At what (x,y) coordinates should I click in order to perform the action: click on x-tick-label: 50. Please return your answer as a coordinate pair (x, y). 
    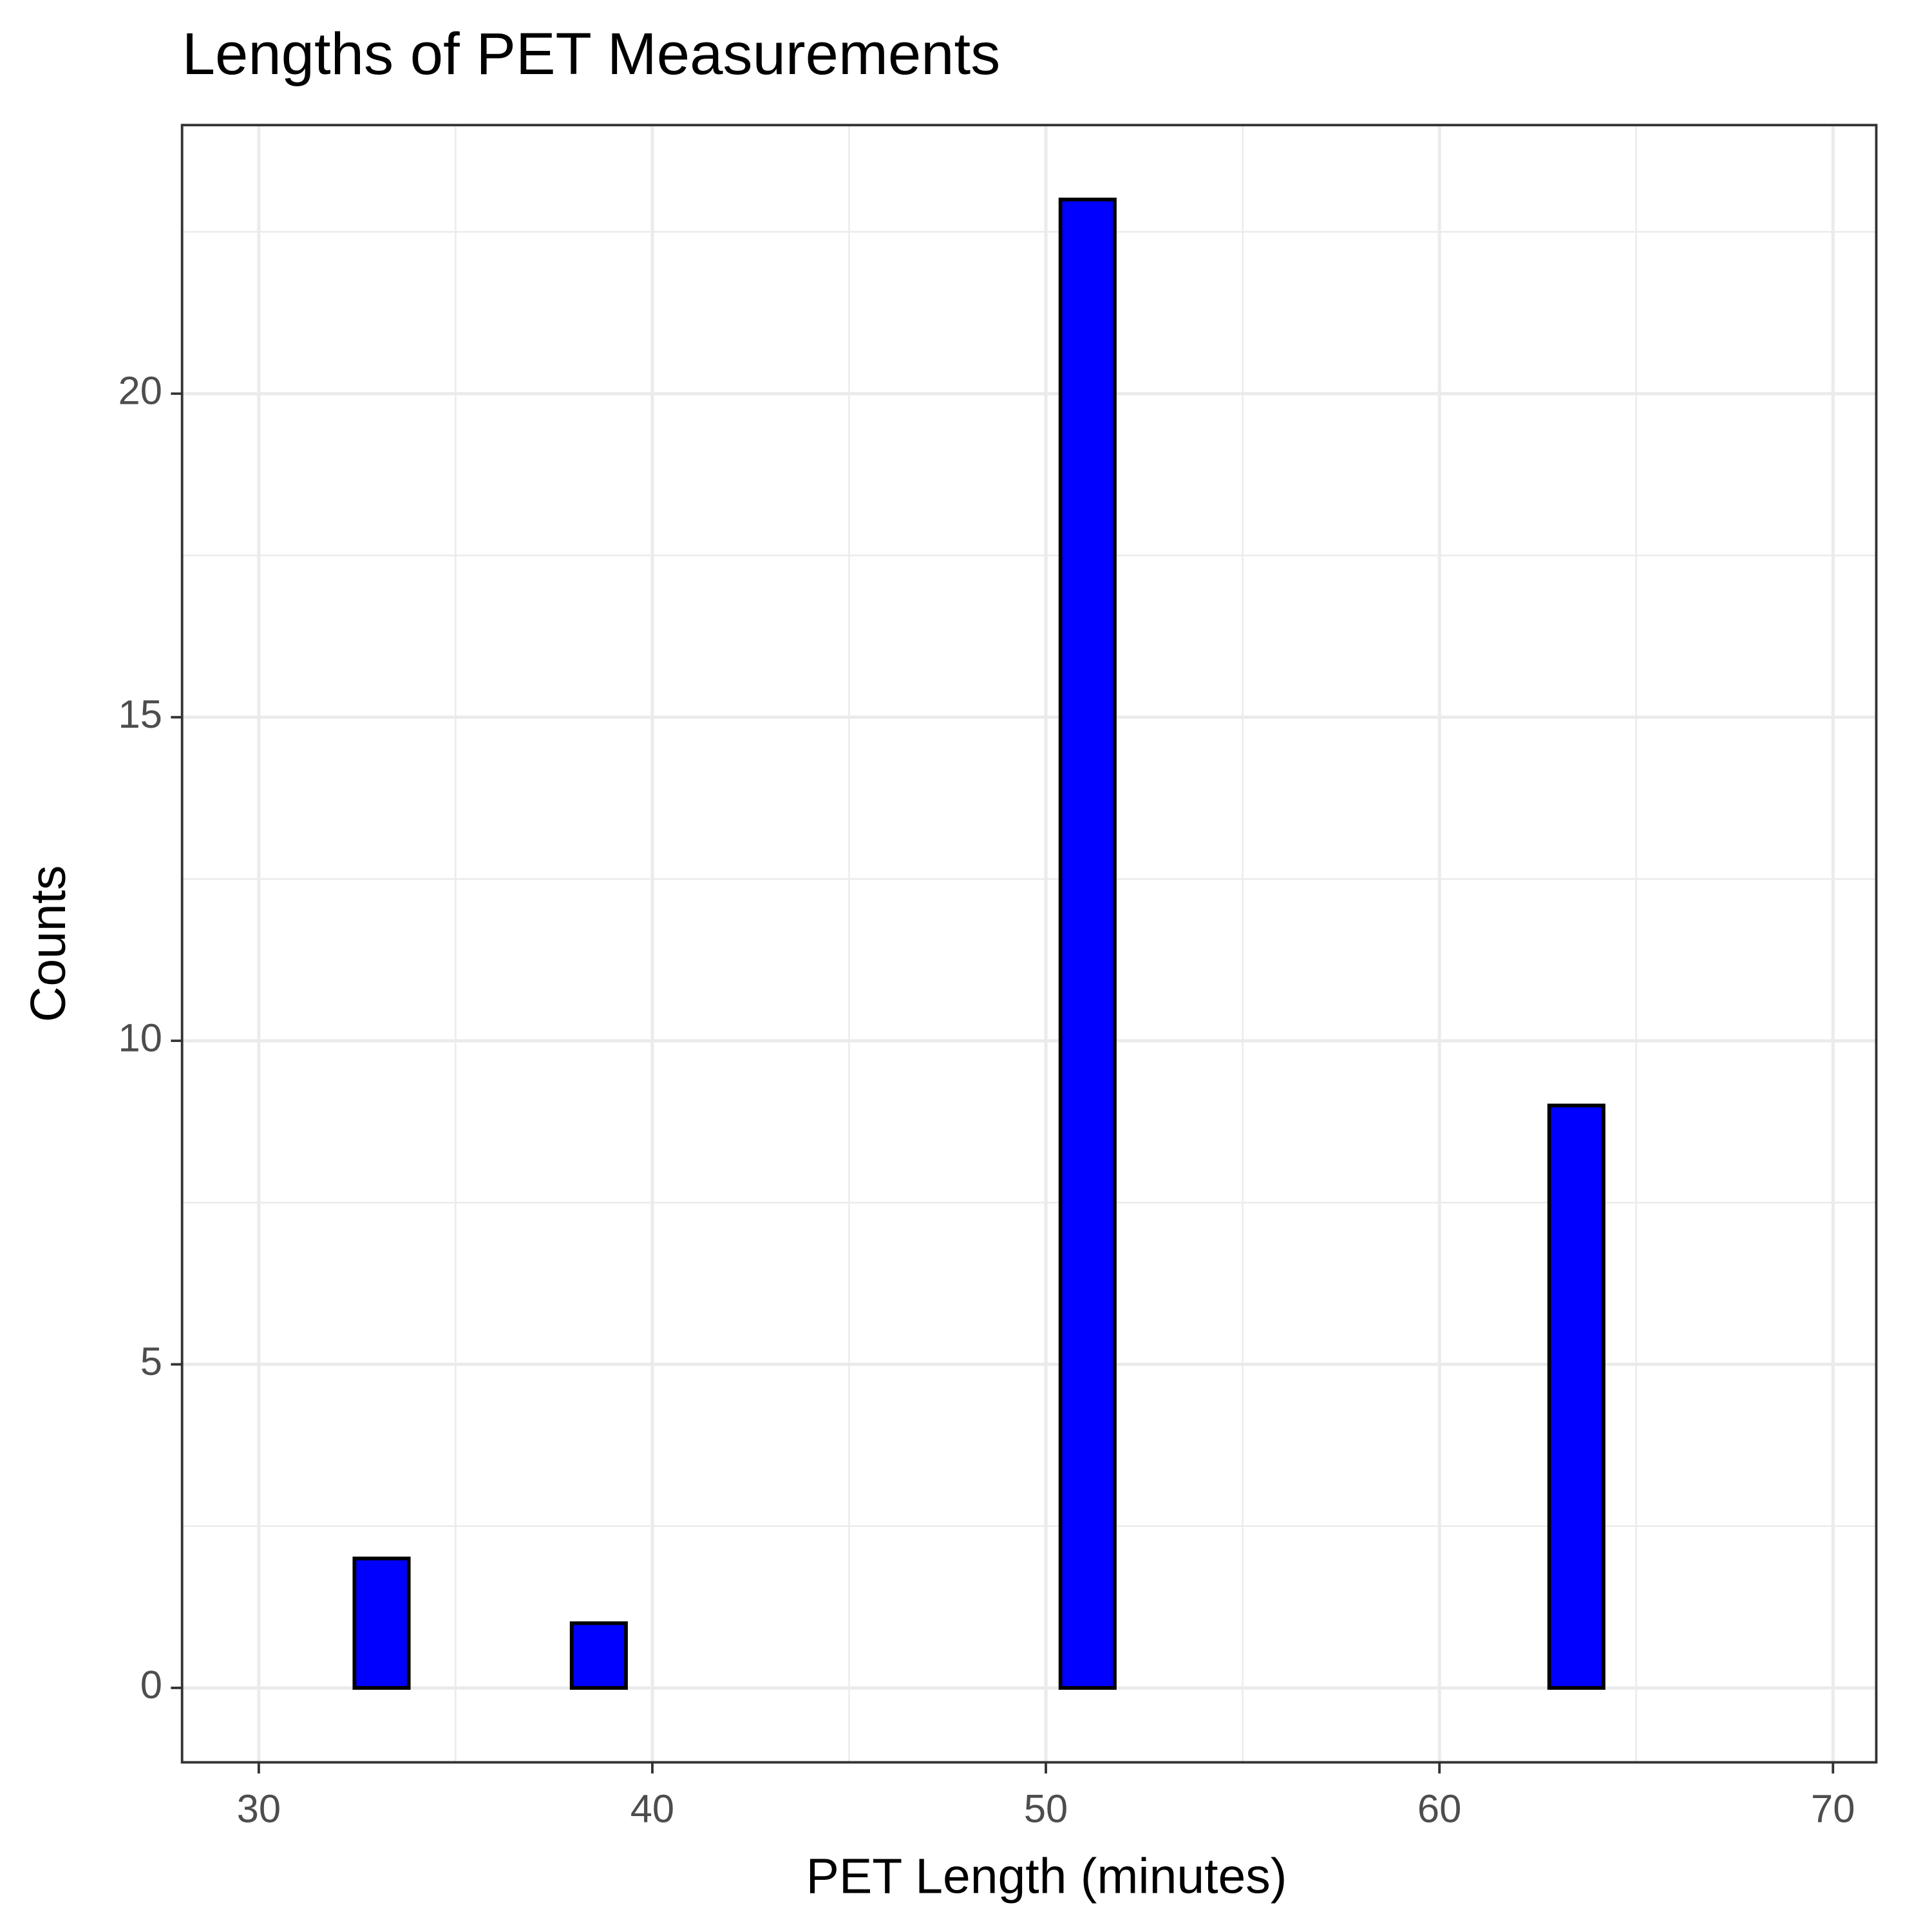
    Looking at the image, I should click on (1046, 1810).